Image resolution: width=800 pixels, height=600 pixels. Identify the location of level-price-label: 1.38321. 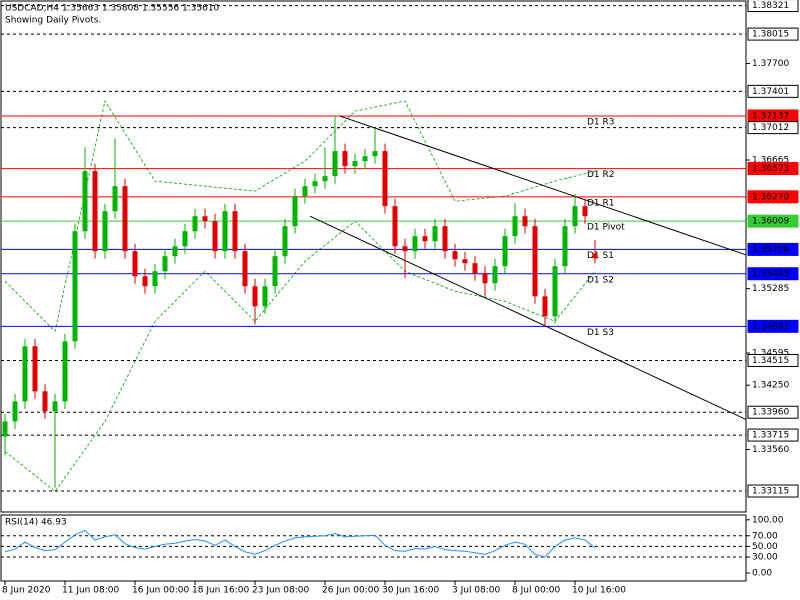
(770, 6).